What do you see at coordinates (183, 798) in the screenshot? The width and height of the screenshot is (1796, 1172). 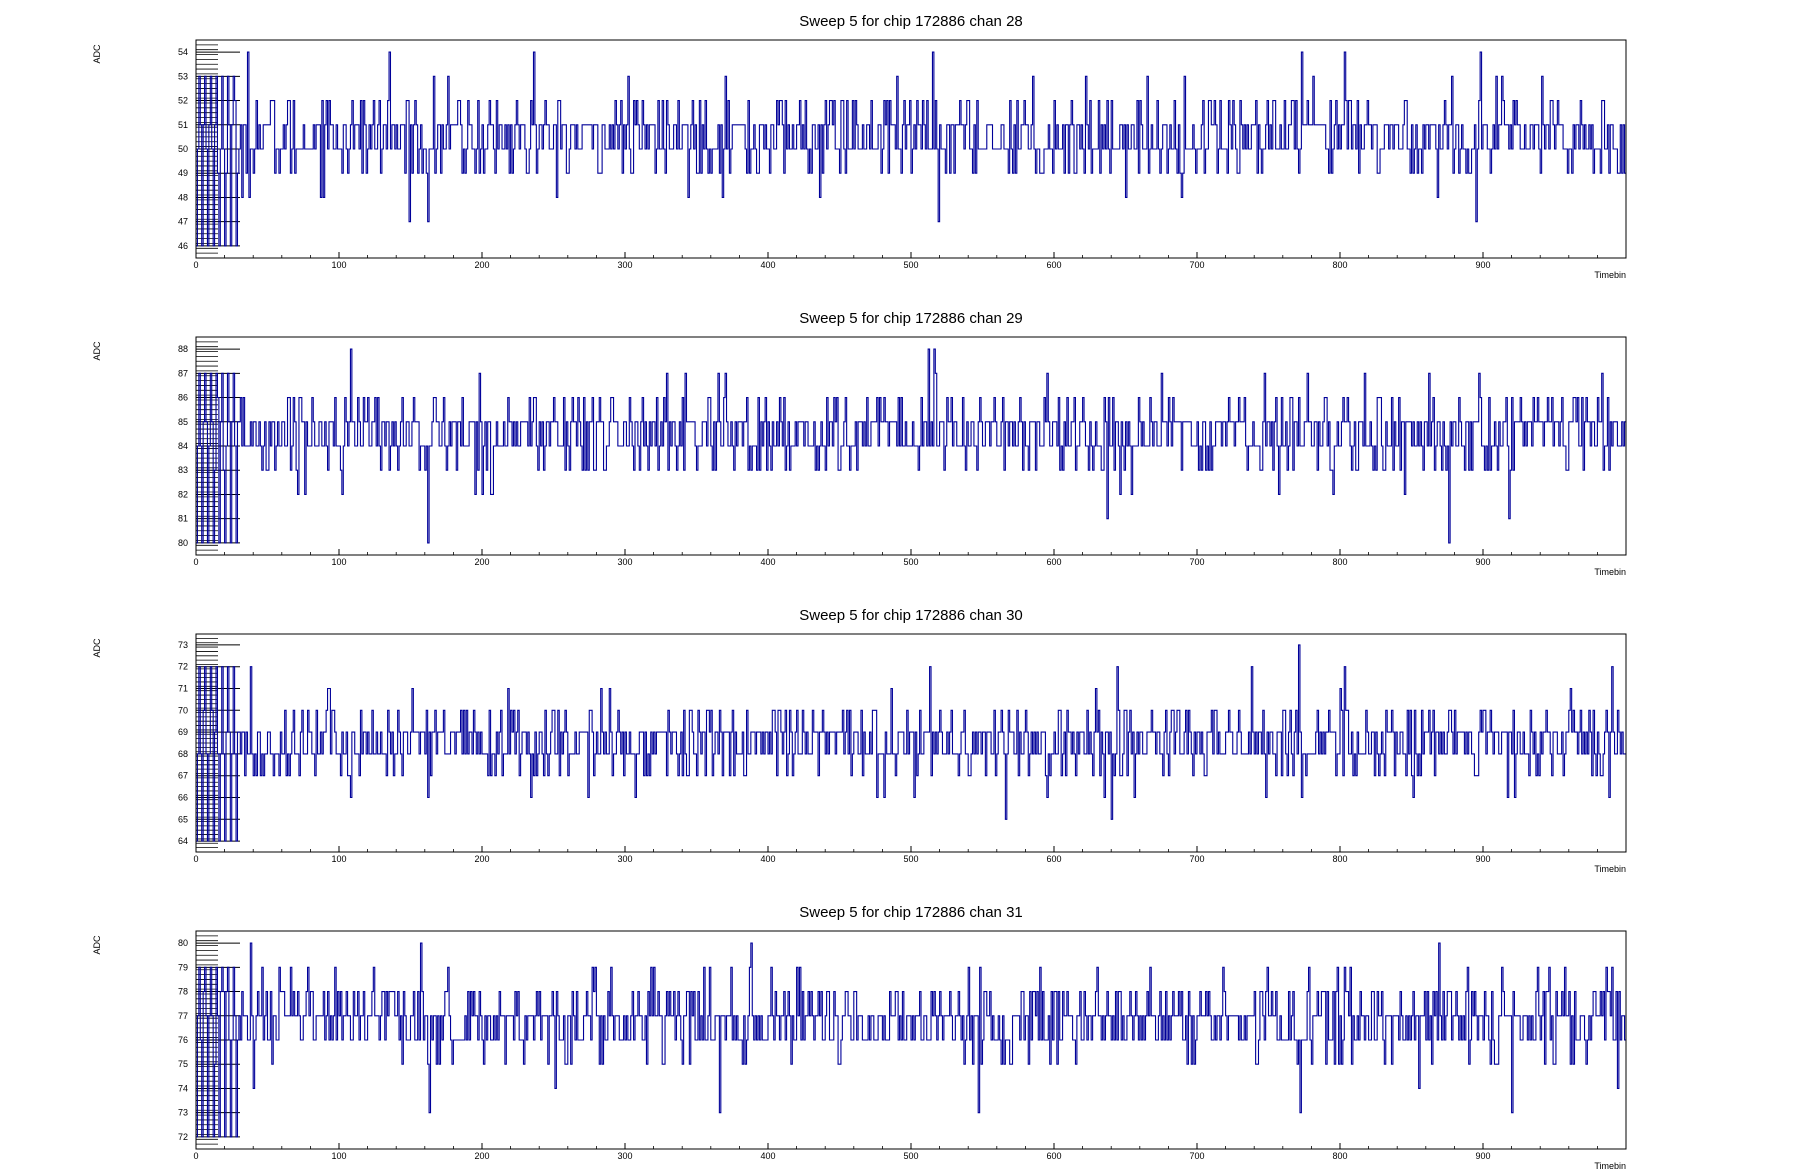 I see `y-tick-label: 66` at bounding box center [183, 798].